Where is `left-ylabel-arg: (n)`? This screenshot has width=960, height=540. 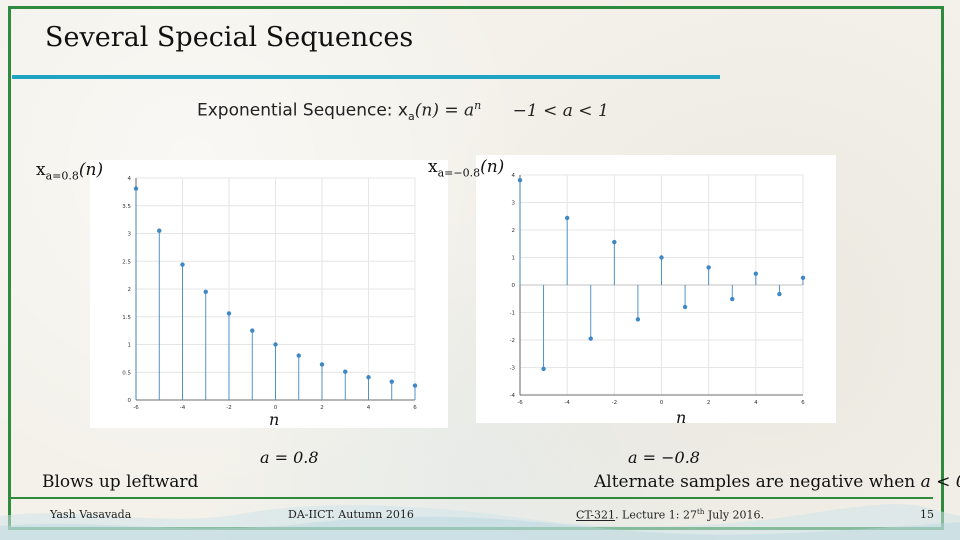
left-ylabel-arg: (n) is located at coordinates (91, 170).